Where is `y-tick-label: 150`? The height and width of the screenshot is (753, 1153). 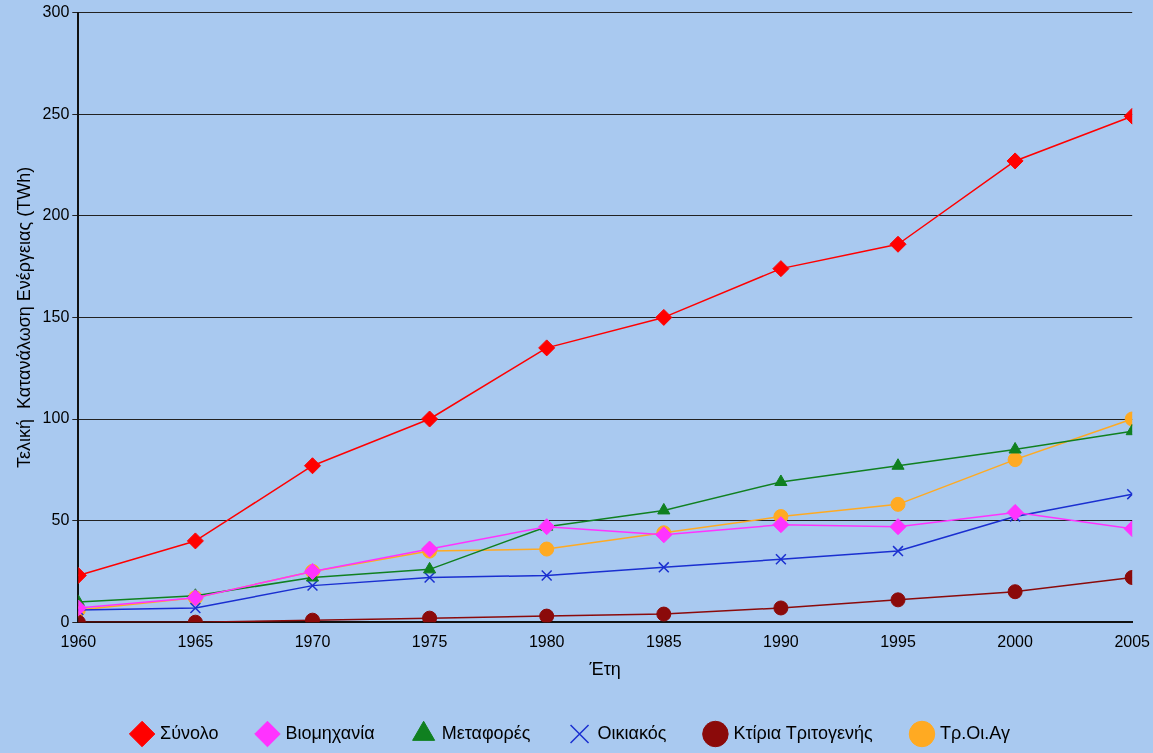
y-tick-label: 150 is located at coordinates (56, 316).